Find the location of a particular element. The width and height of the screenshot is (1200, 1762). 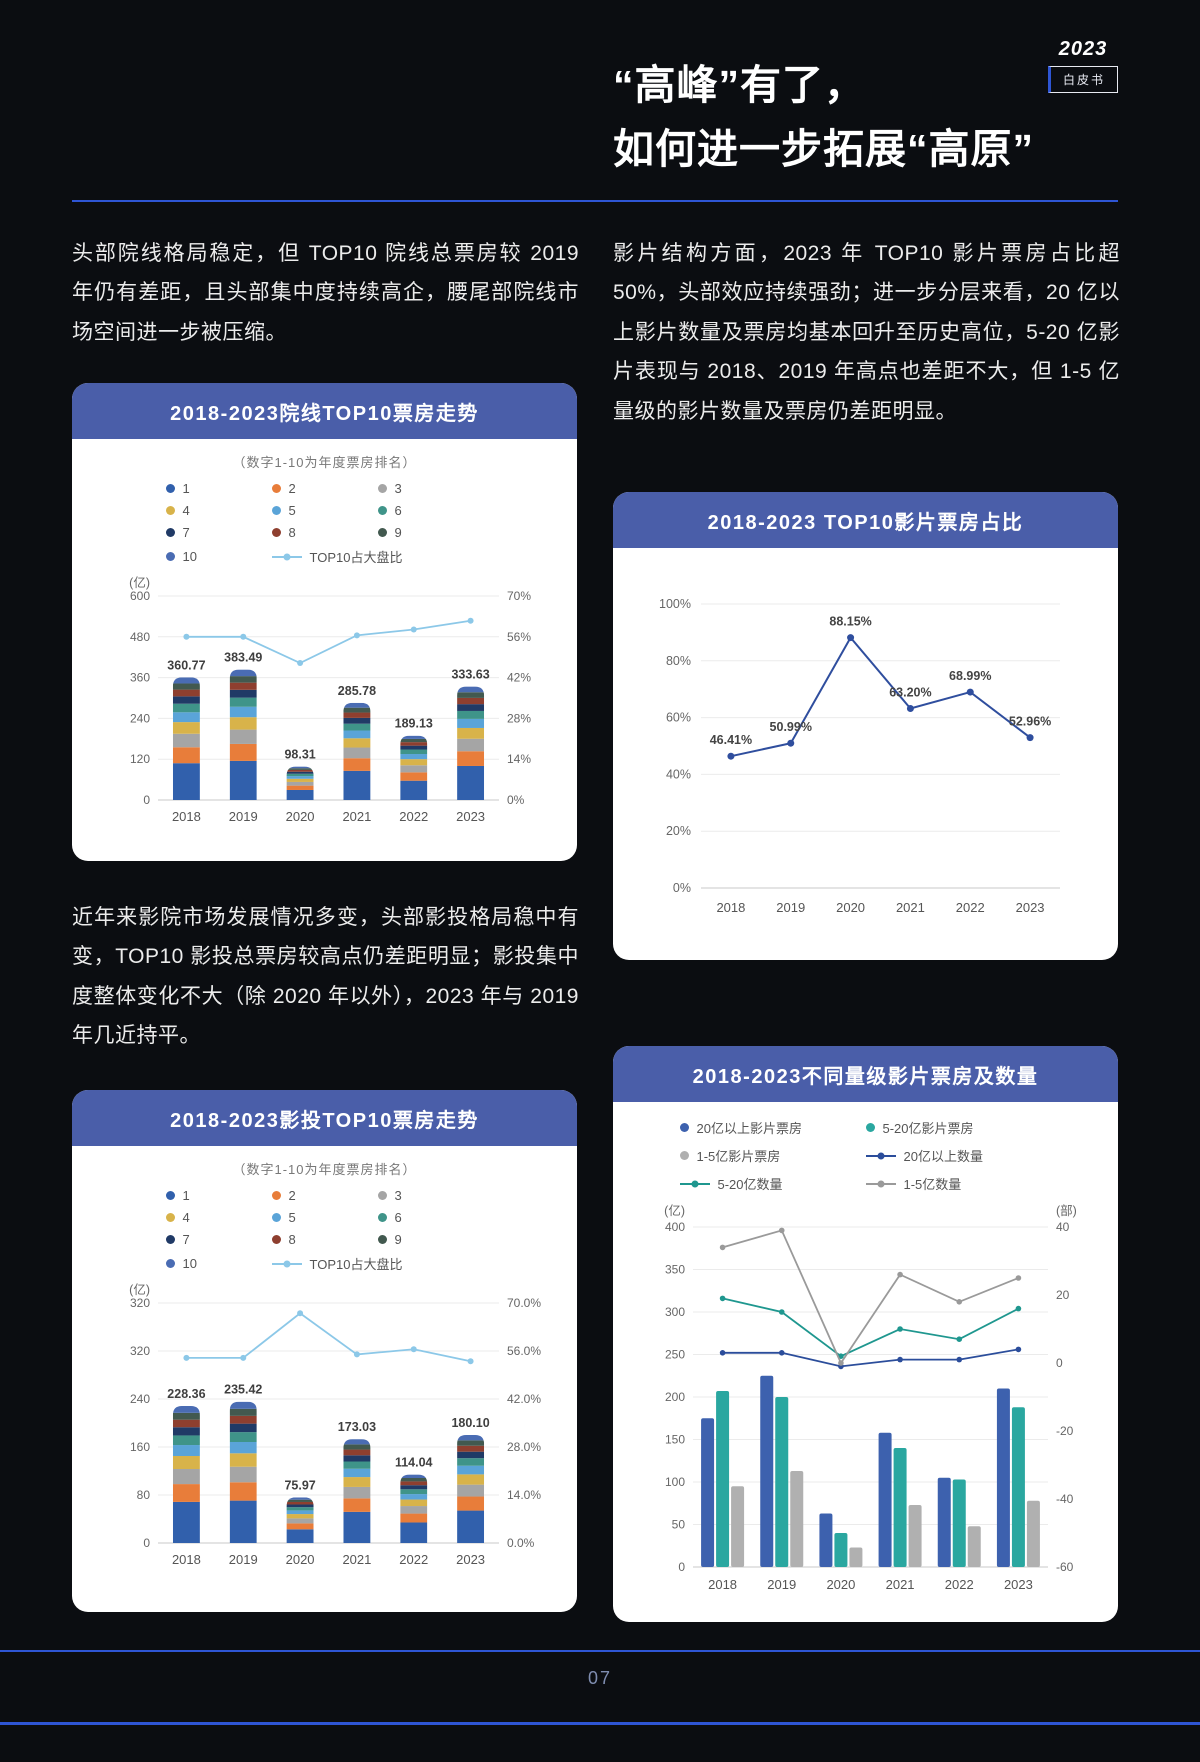

svg-text: 2018 is located at coordinates (186, 1559).